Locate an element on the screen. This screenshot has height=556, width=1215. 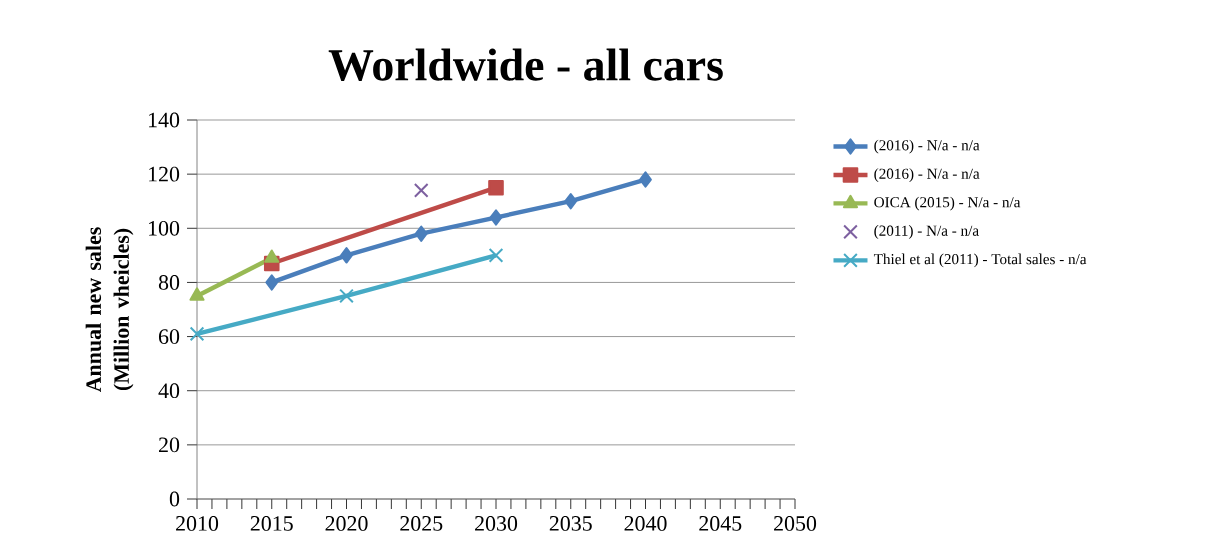
y-tick-label: 60 is located at coordinates (169, 336).